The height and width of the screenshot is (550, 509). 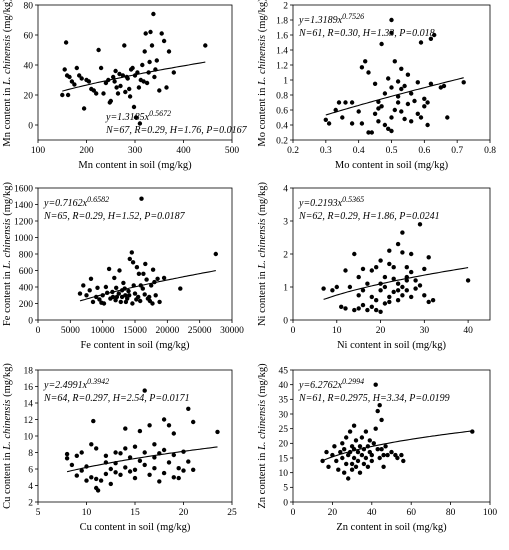 What do you see at coordinates (38, 513) in the screenshot?
I see `x-tick-label: 5` at bounding box center [38, 513].